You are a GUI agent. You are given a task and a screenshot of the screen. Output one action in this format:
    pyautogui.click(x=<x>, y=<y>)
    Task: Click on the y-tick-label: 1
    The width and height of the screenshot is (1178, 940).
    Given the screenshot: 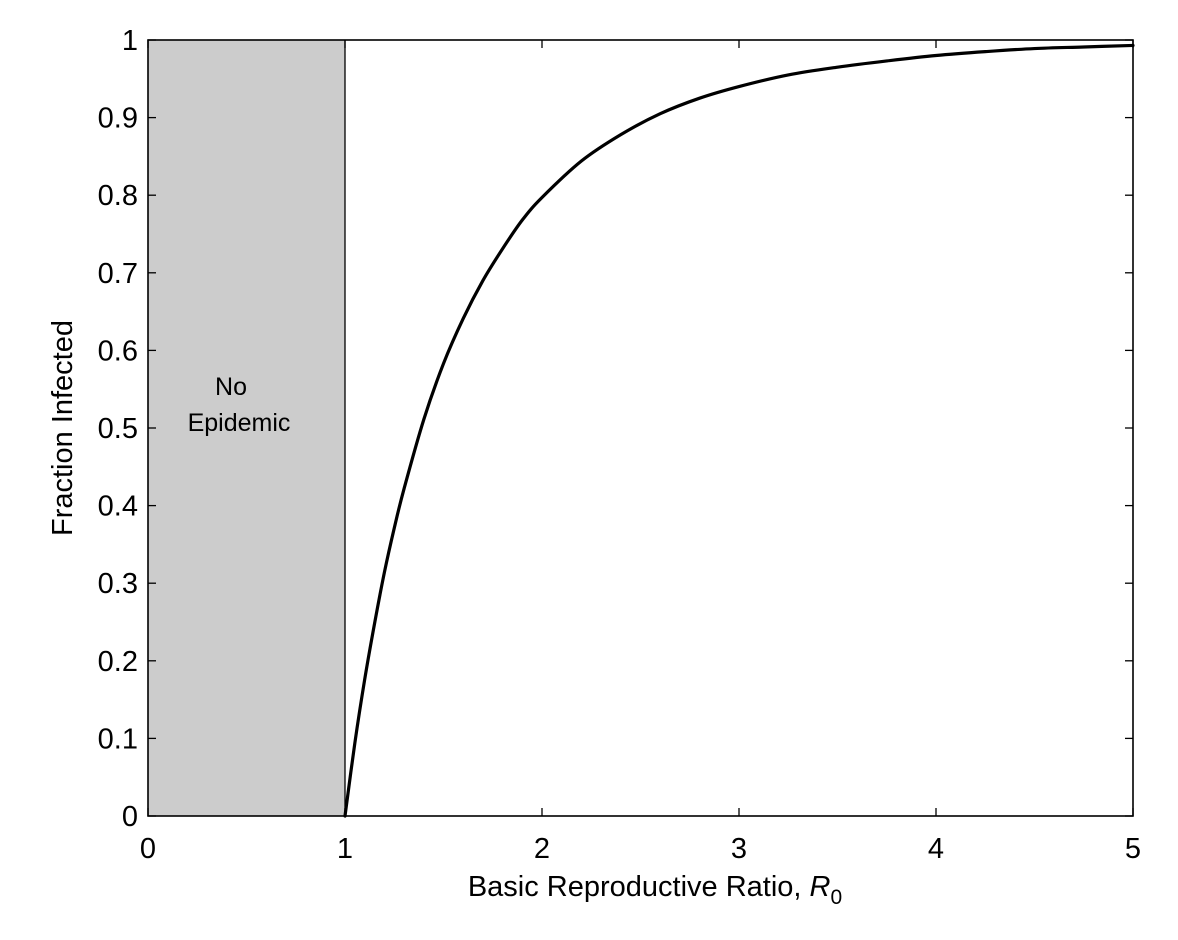 What is the action you would take?
    pyautogui.click(x=130, y=41)
    